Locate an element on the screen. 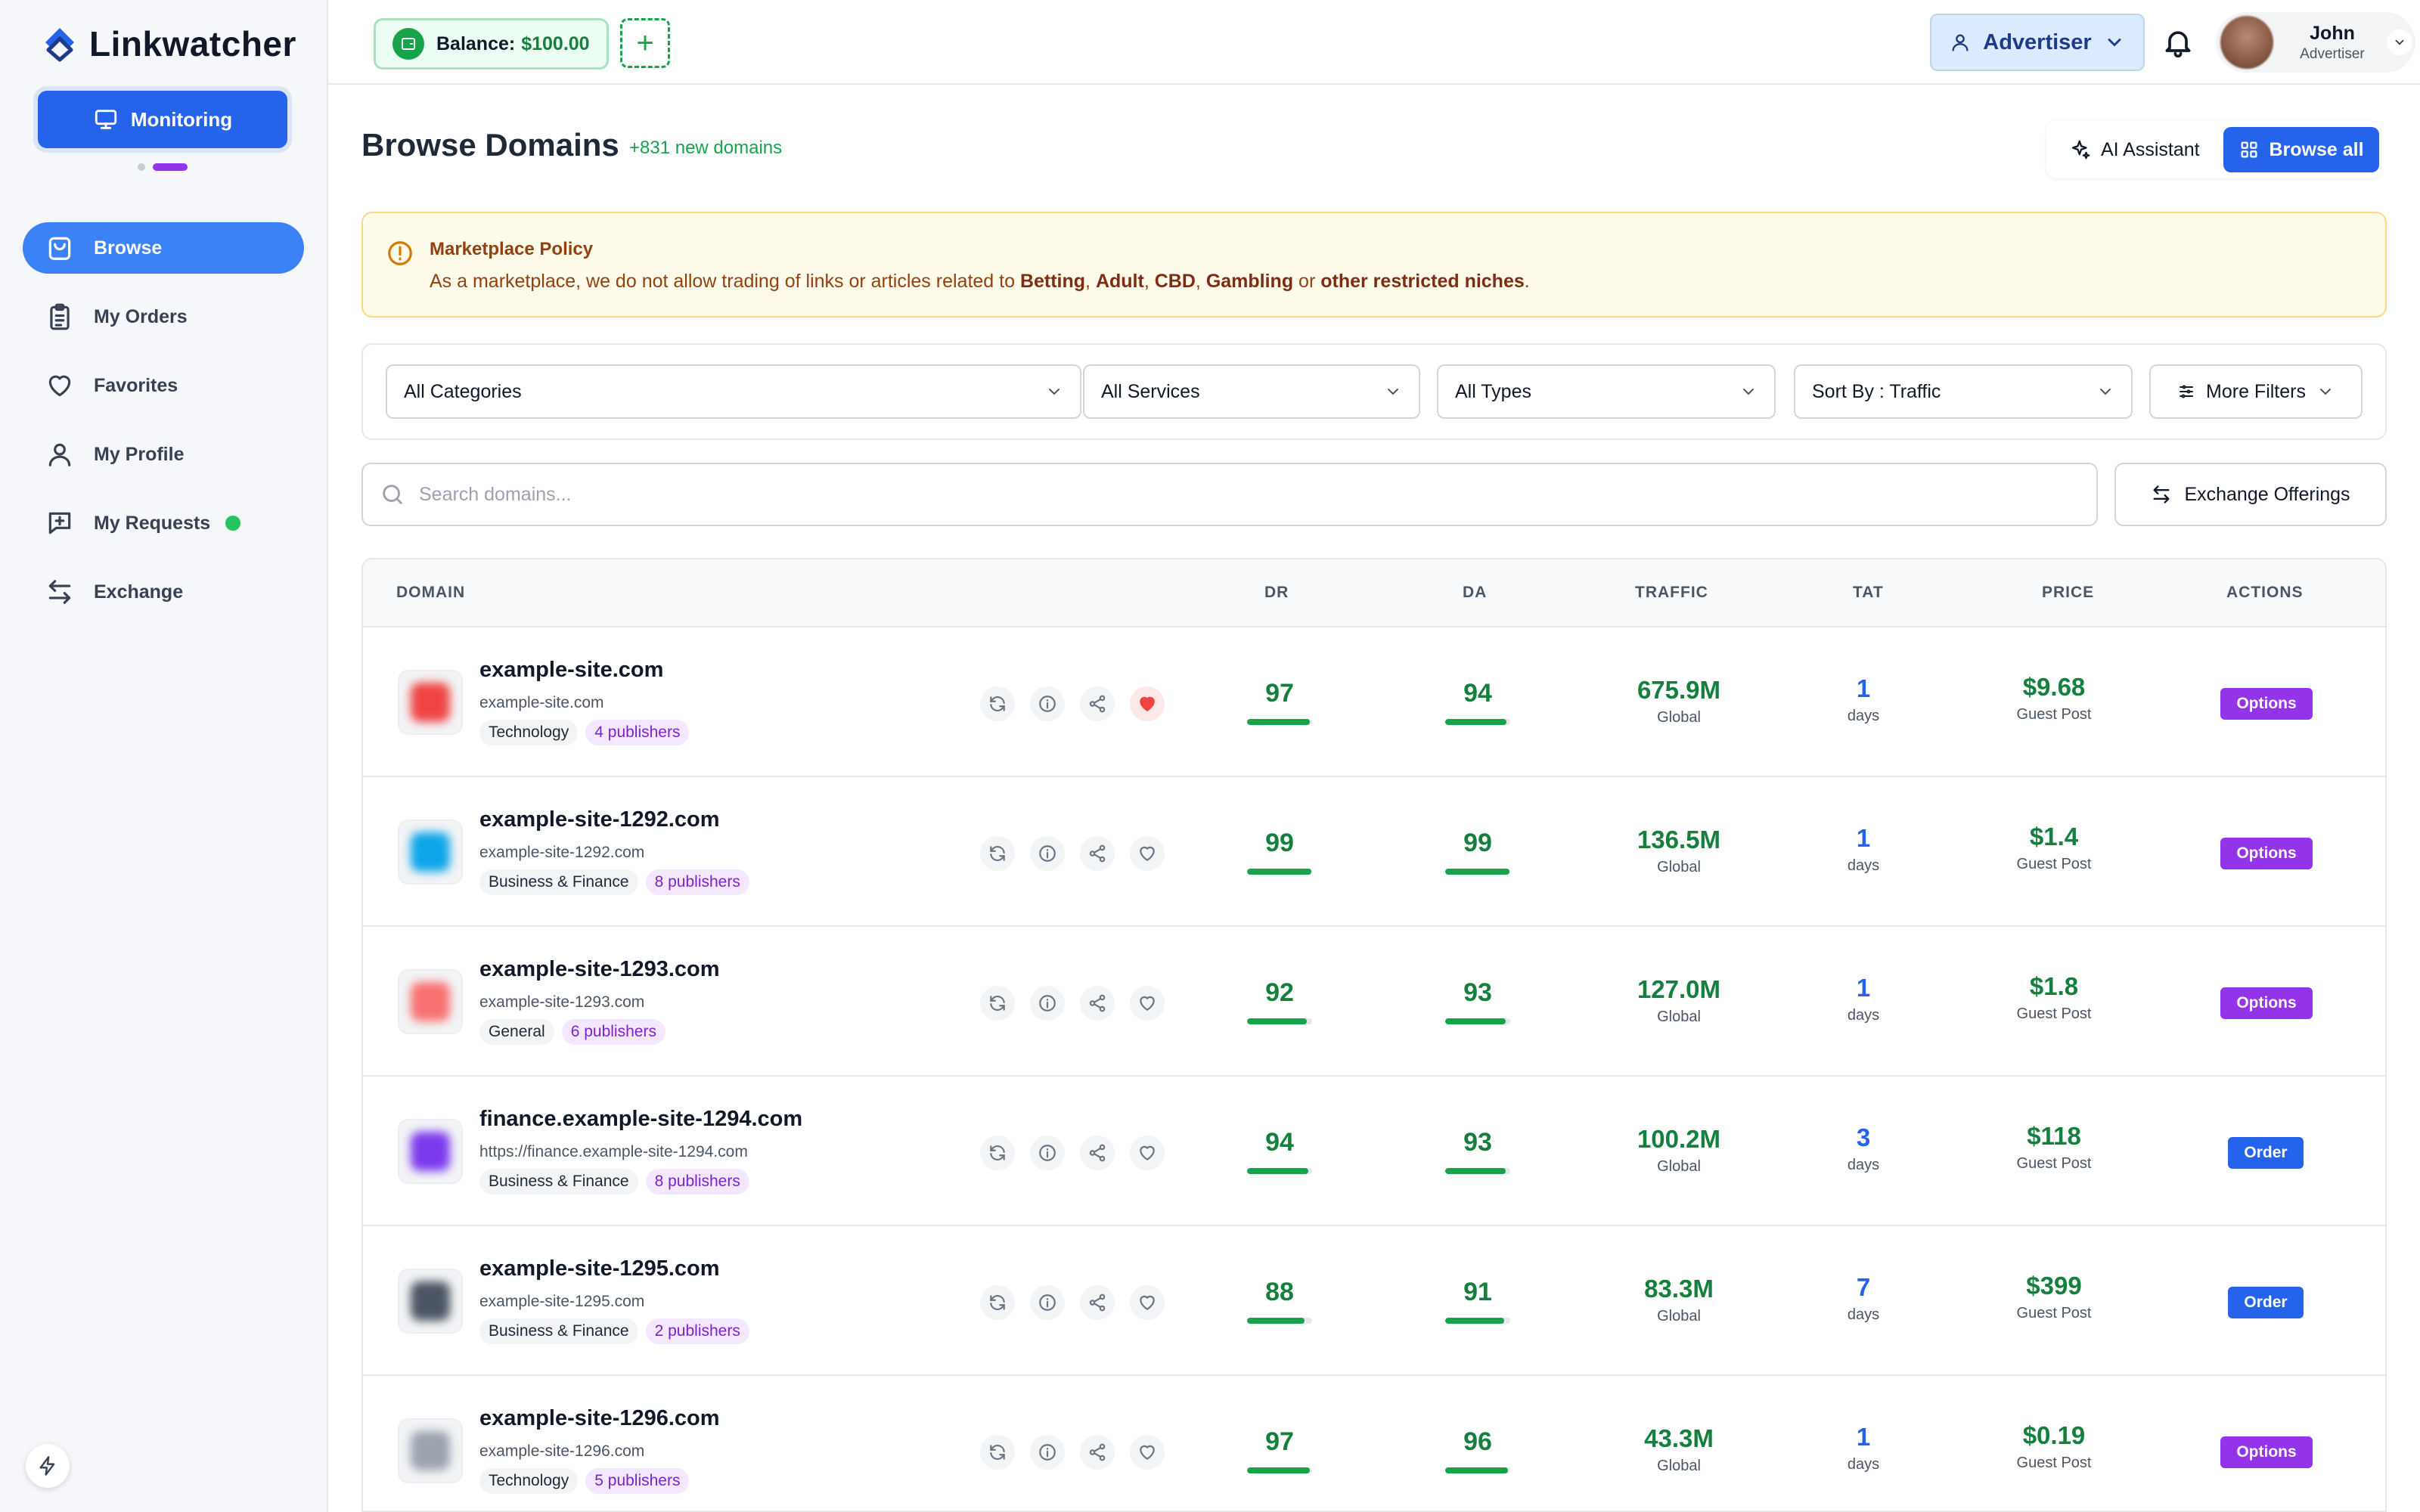  more-filters-button: More Filters is located at coordinates (2256, 391).